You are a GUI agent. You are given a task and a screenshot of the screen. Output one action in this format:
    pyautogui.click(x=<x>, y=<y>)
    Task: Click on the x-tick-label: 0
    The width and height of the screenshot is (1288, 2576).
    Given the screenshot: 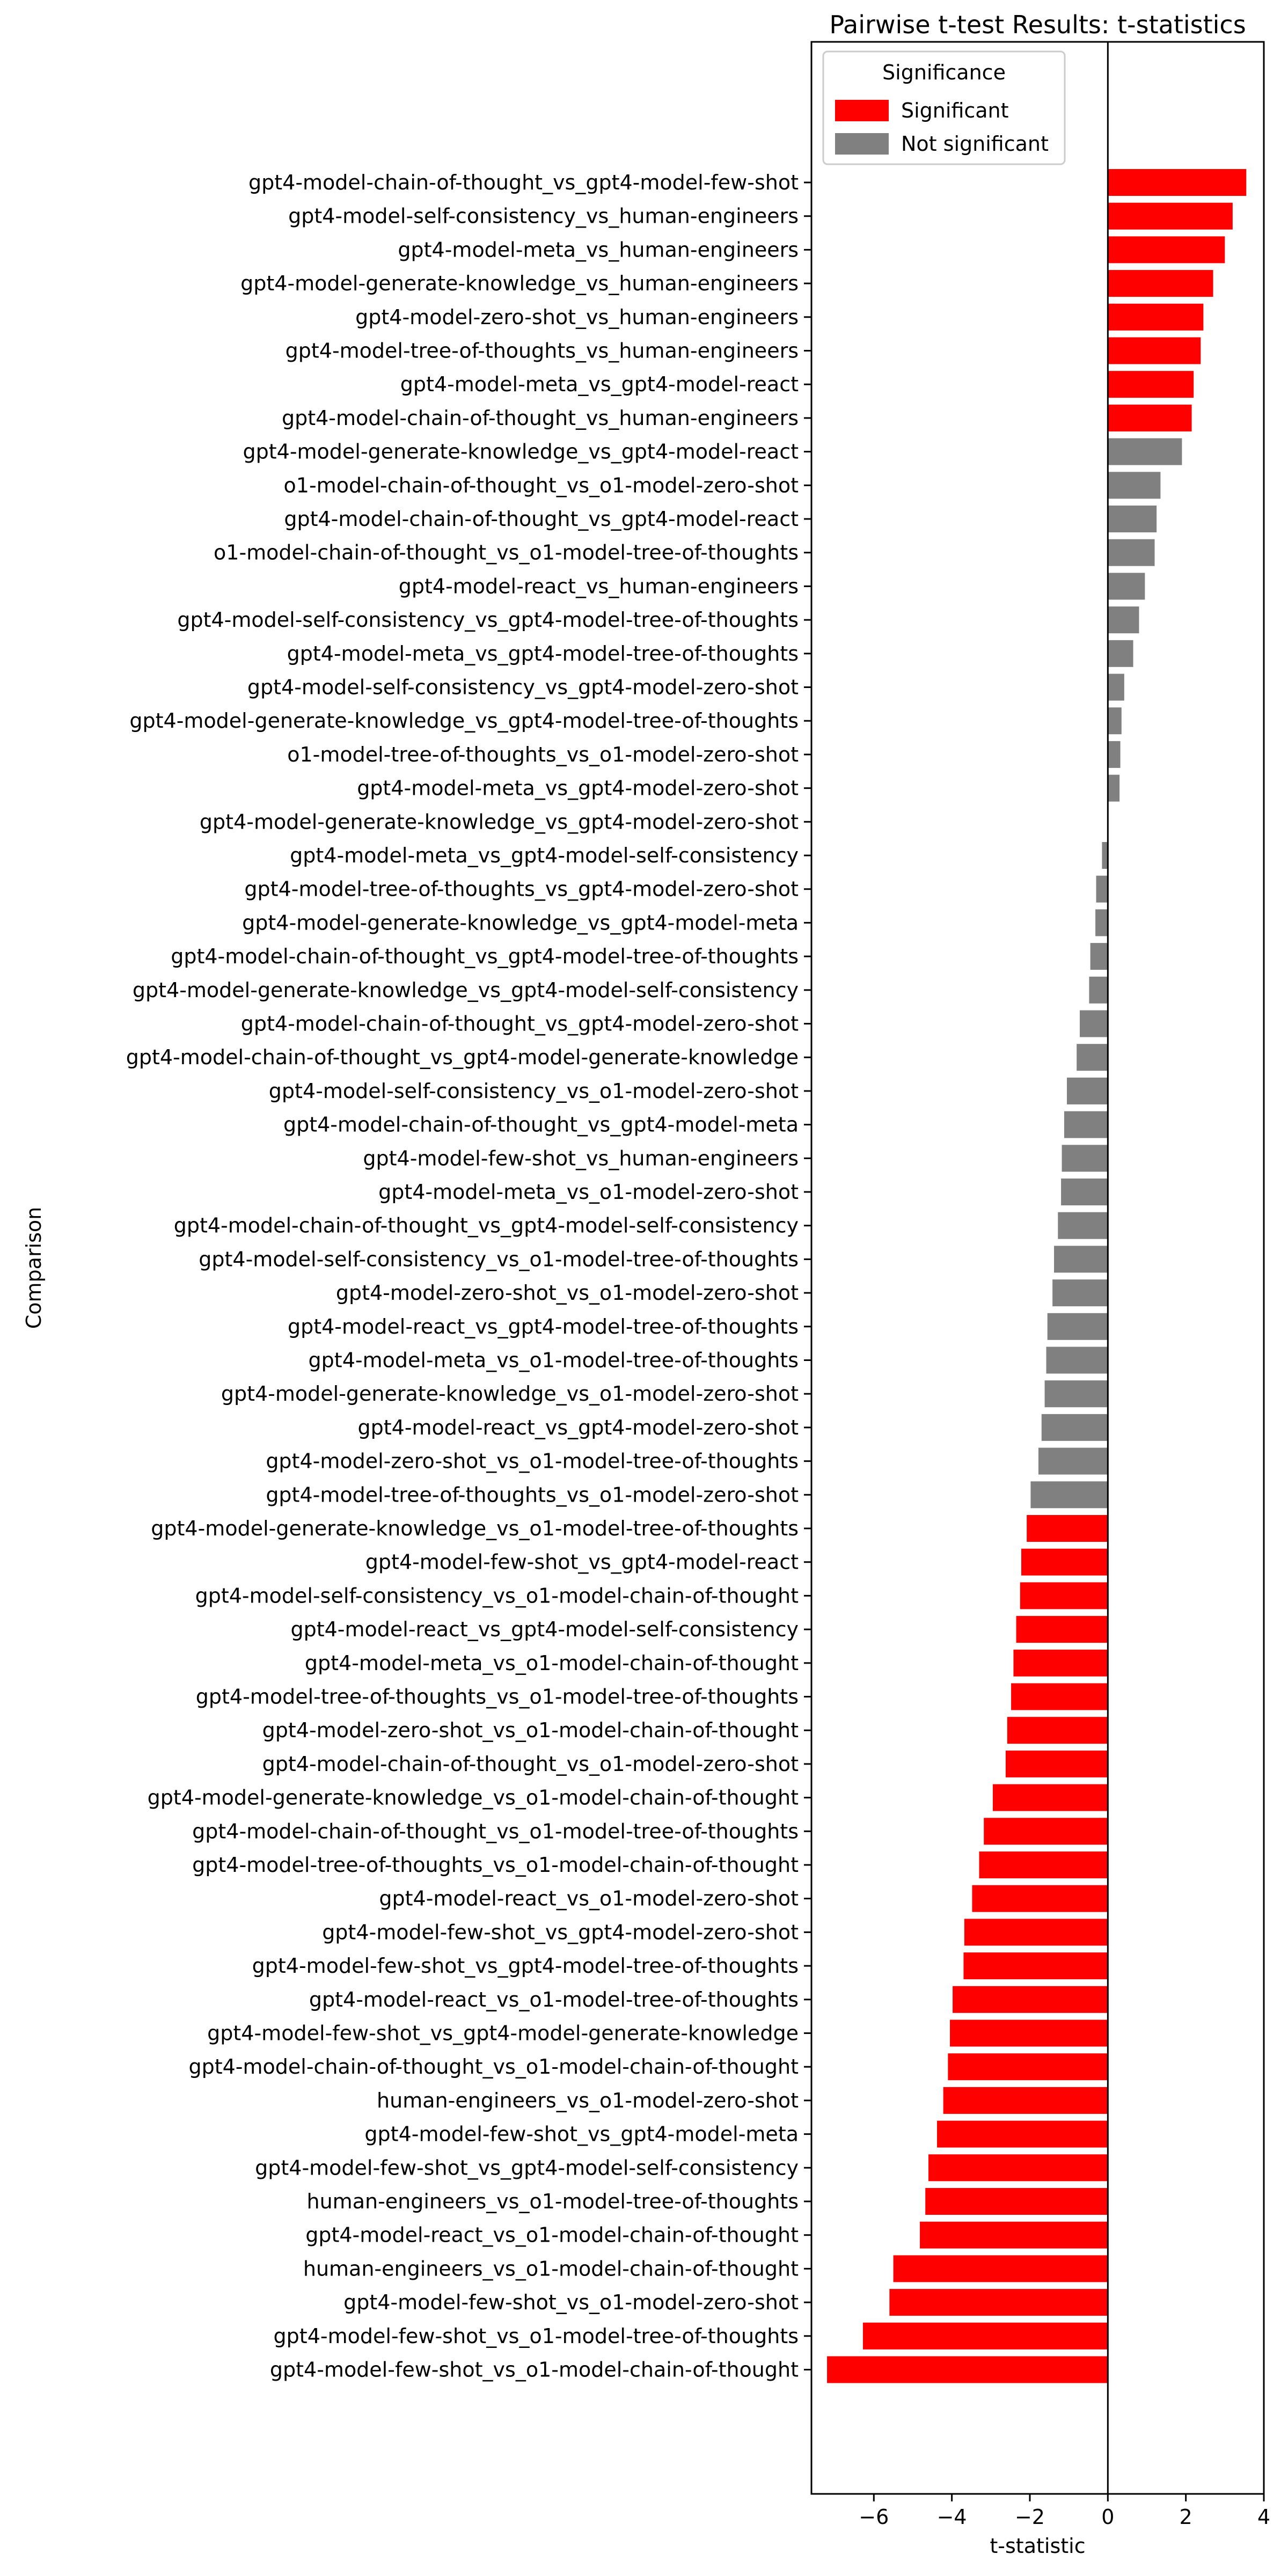 What is the action you would take?
    pyautogui.click(x=1107, y=2517)
    